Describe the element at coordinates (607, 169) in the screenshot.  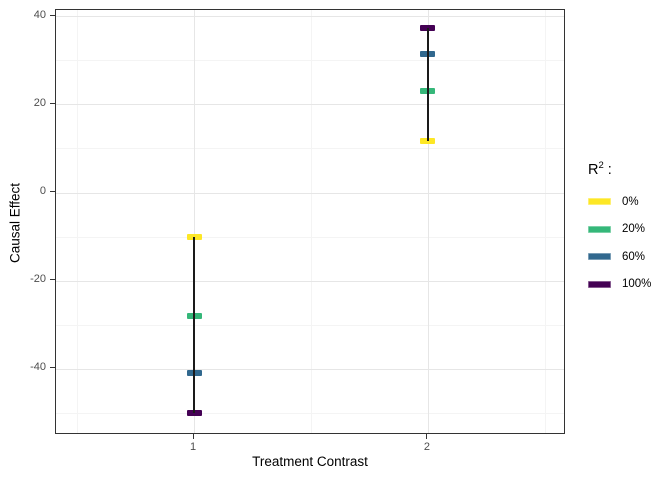
I see `legend-title-colon: :` at that location.